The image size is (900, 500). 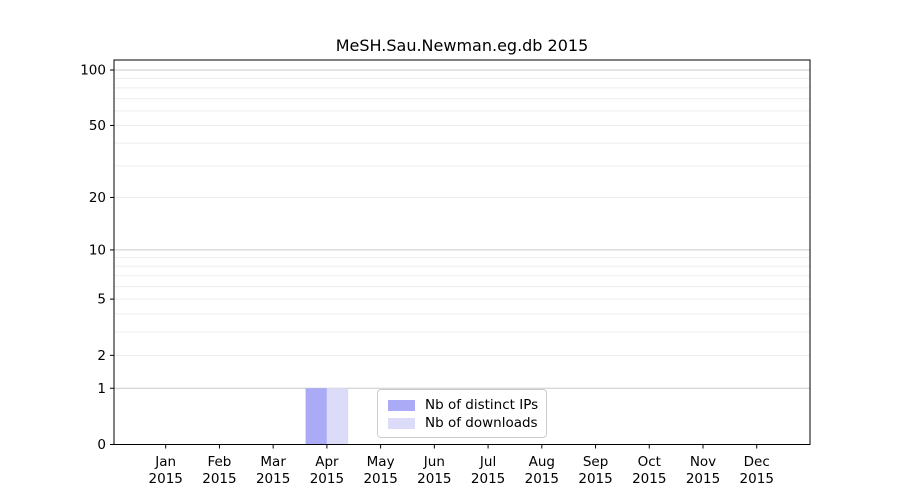 What do you see at coordinates (703, 470) in the screenshot?
I see `x-tick-label: Nov 2015` at bounding box center [703, 470].